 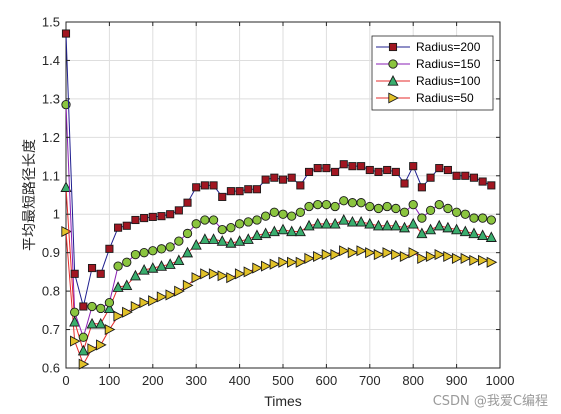 I want to click on legend-label: Radius=150, so click(x=448, y=64).